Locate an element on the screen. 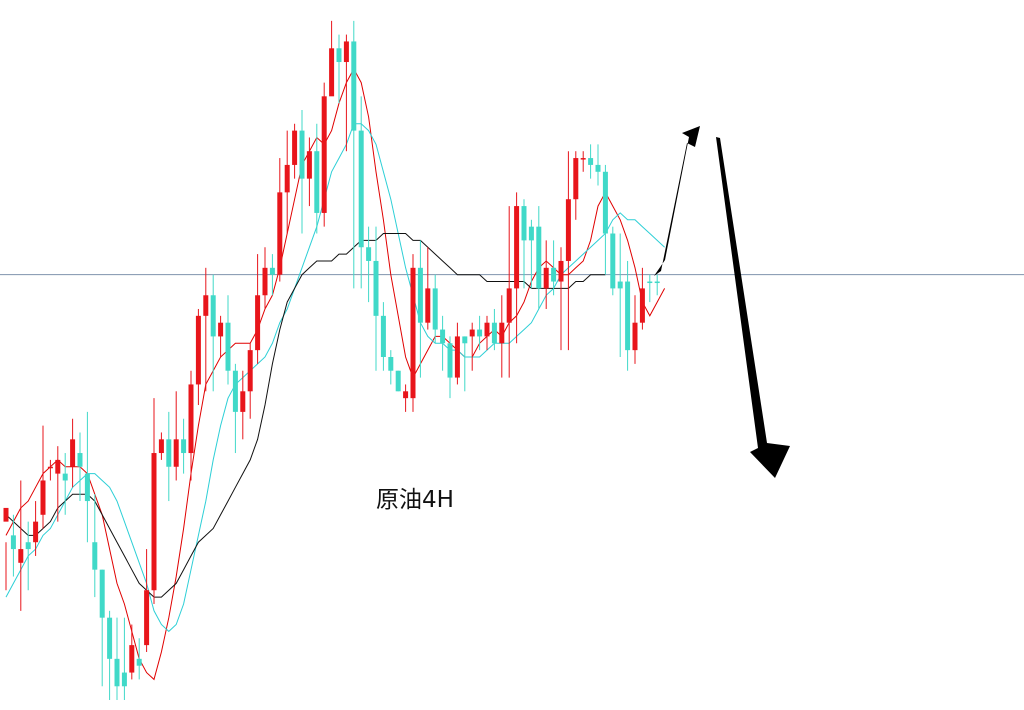  down-arrow-icon is located at coordinates (753, 307).